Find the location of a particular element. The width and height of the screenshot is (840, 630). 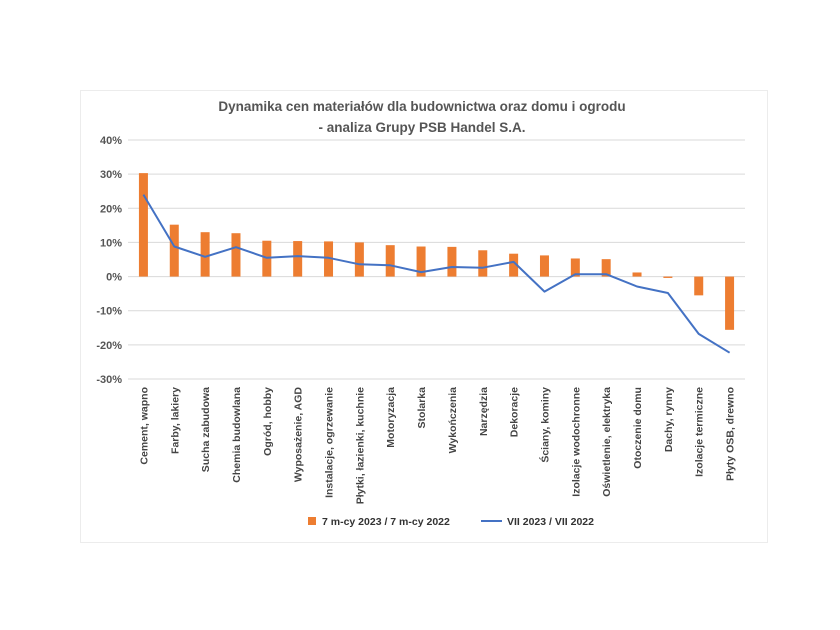

category-label: Wyposażenie, AGD is located at coordinates (299, 435).